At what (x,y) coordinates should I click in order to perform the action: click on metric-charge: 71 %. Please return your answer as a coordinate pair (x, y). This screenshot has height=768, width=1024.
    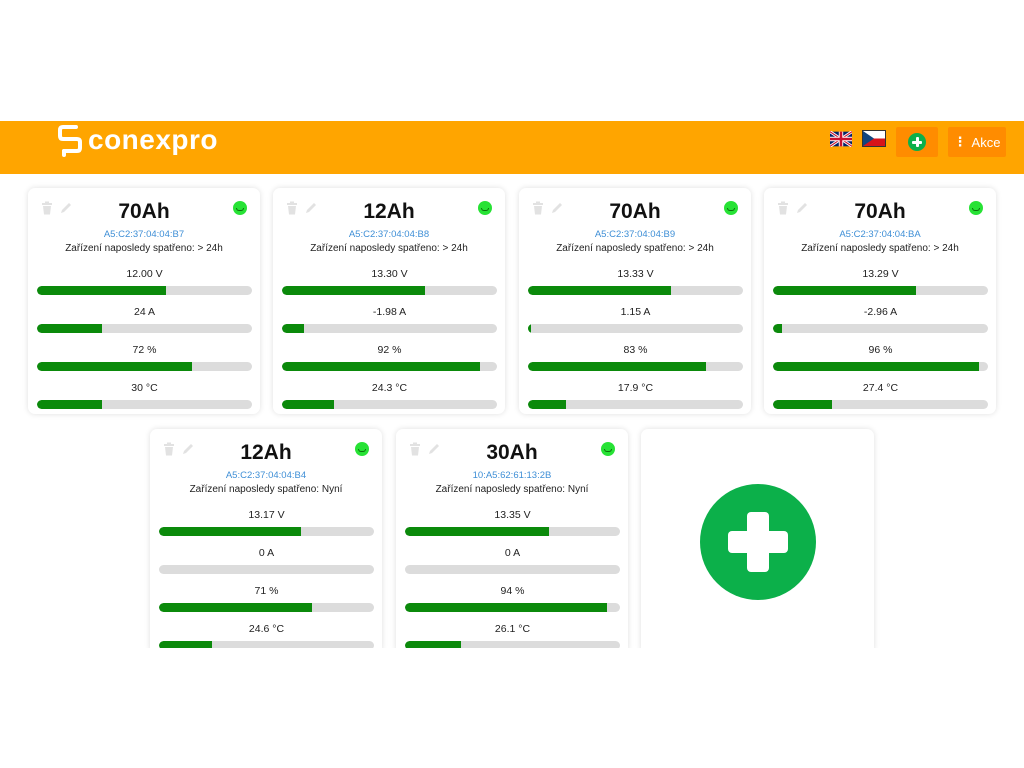
    Looking at the image, I should click on (266, 598).